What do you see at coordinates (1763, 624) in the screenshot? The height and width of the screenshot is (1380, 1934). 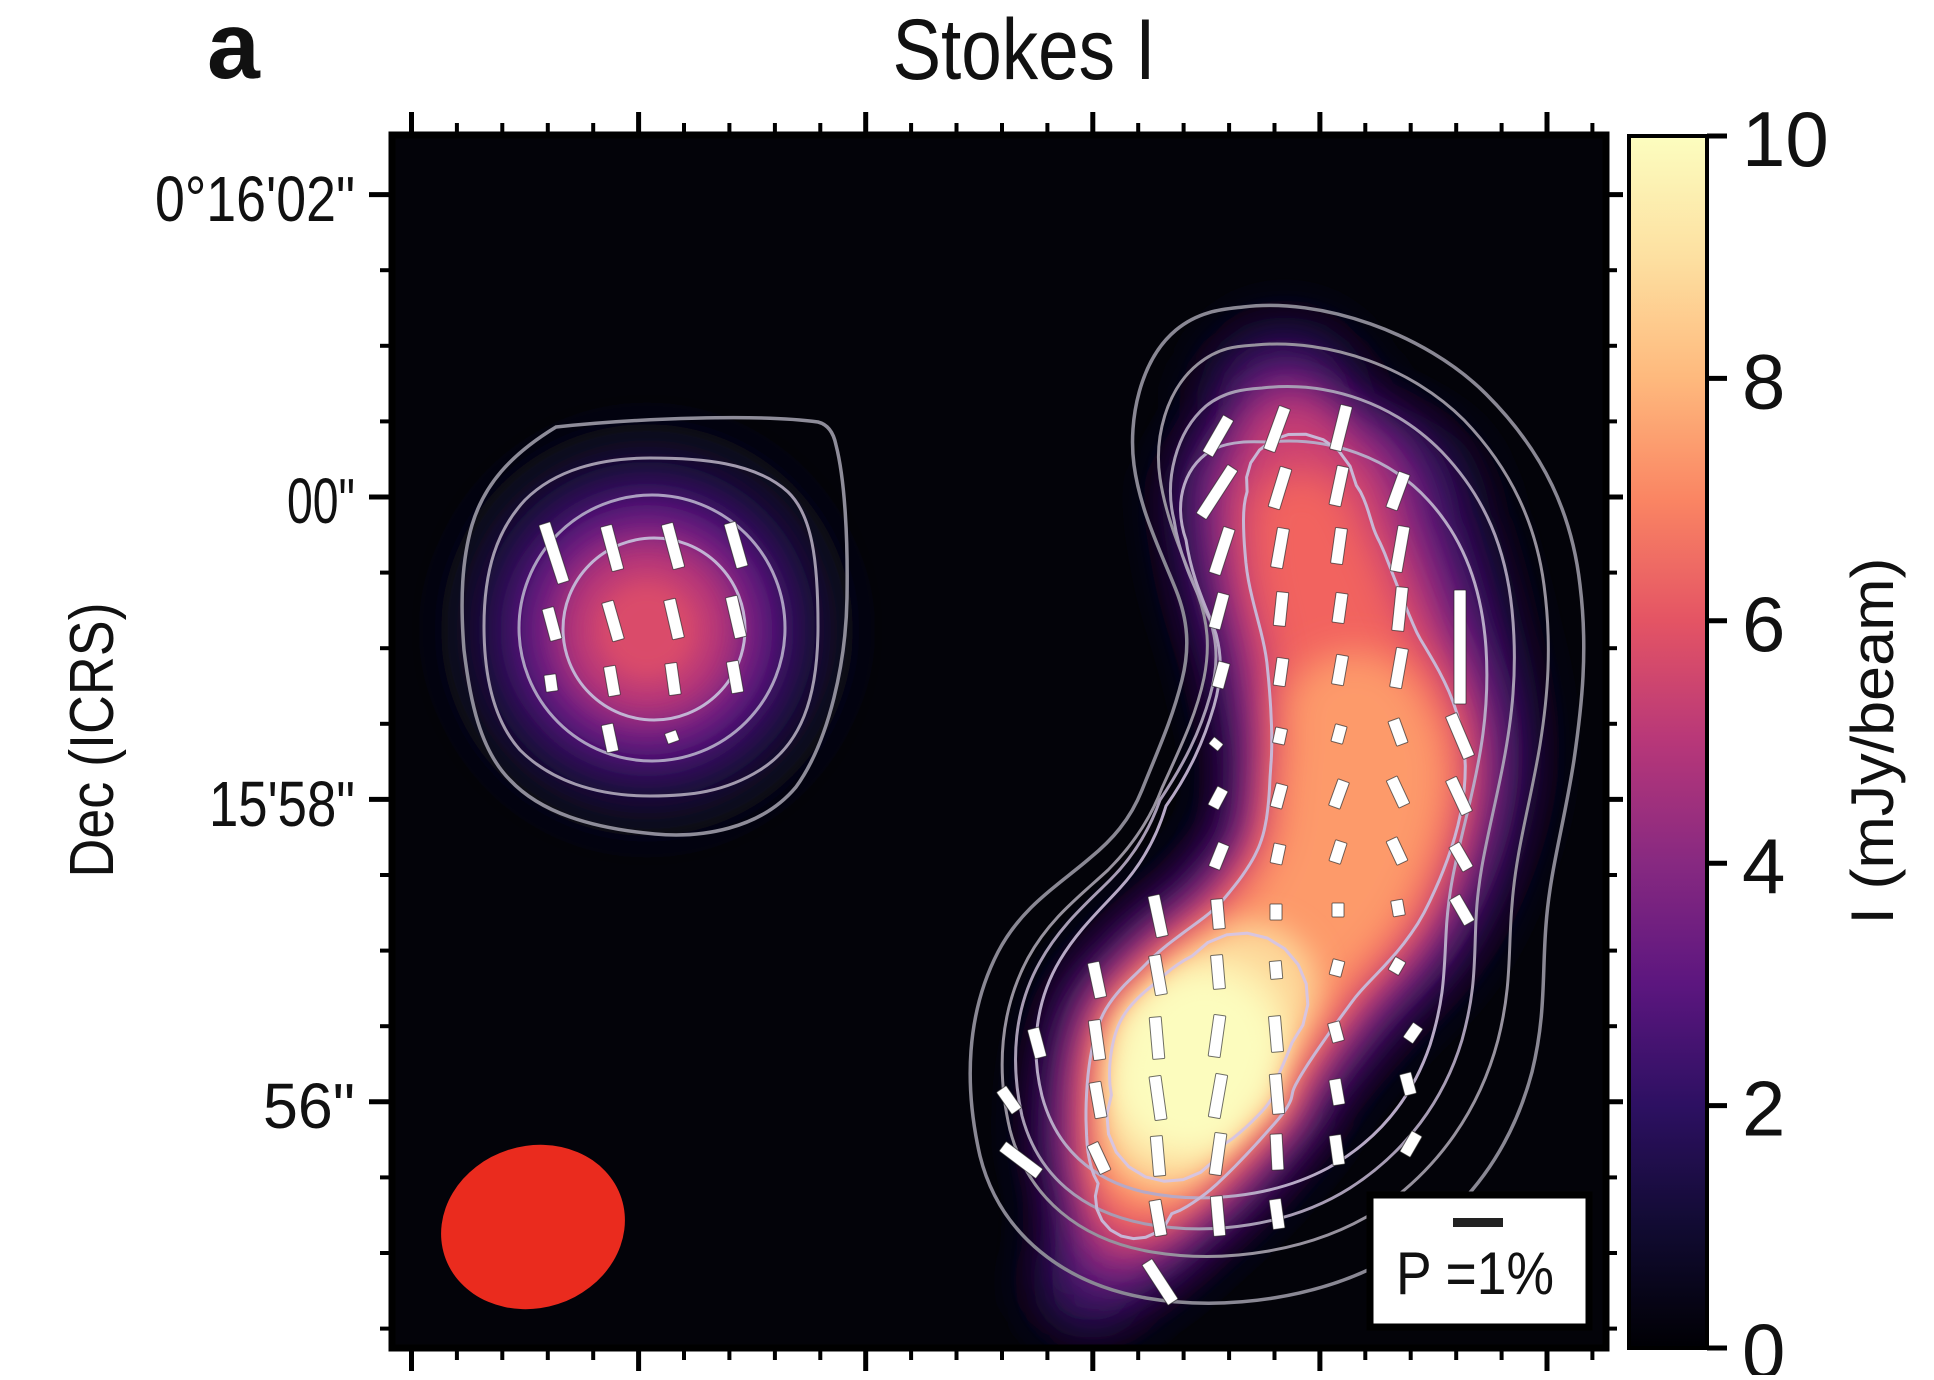 I see `svg-text: 6` at bounding box center [1763, 624].